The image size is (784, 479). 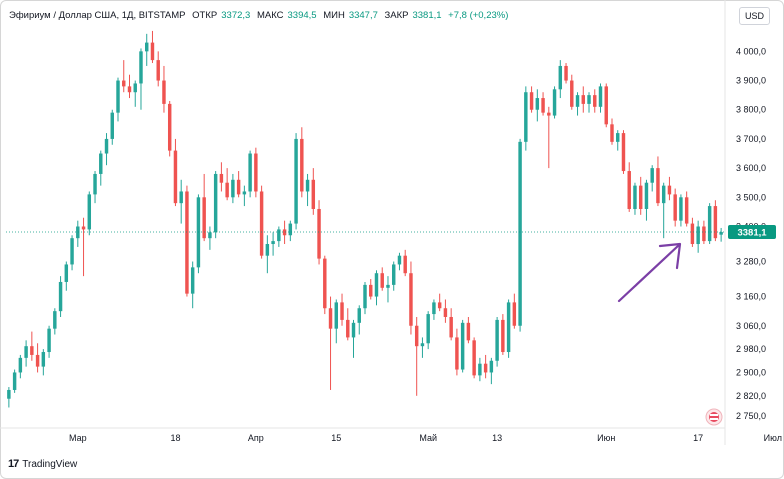 I want to click on close-label: ЗАКР, so click(x=396, y=15).